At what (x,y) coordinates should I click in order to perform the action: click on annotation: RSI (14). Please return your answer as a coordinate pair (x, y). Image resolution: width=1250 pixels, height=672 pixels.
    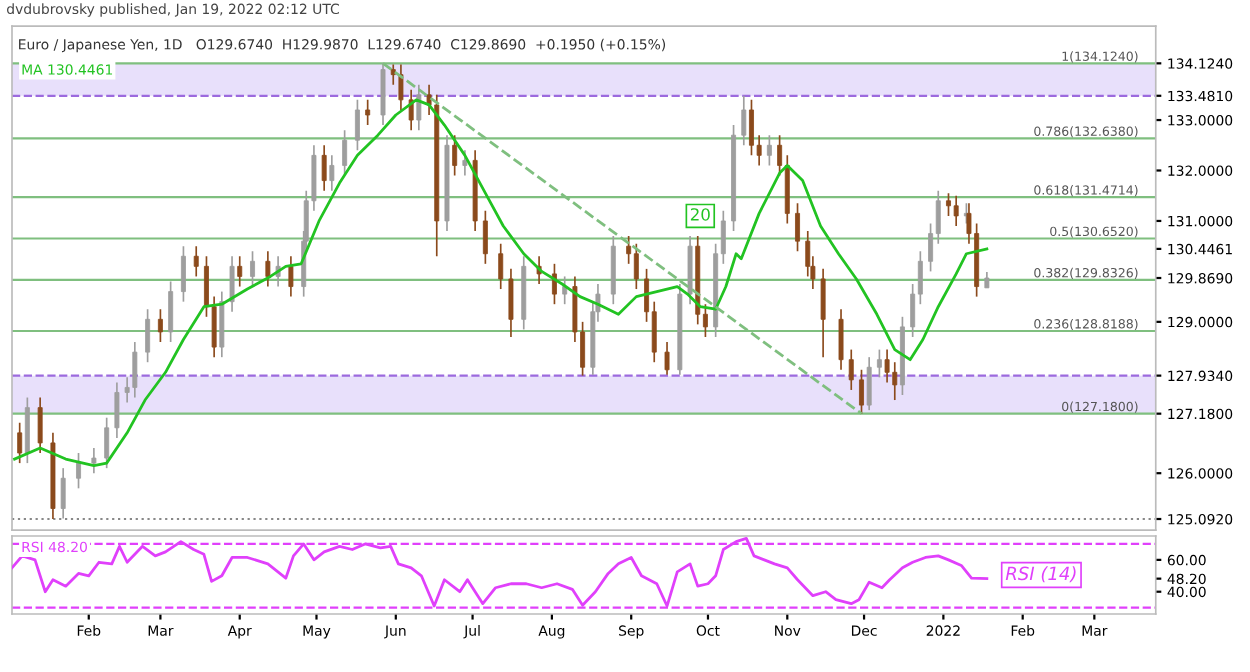
    Looking at the image, I should click on (1040, 574).